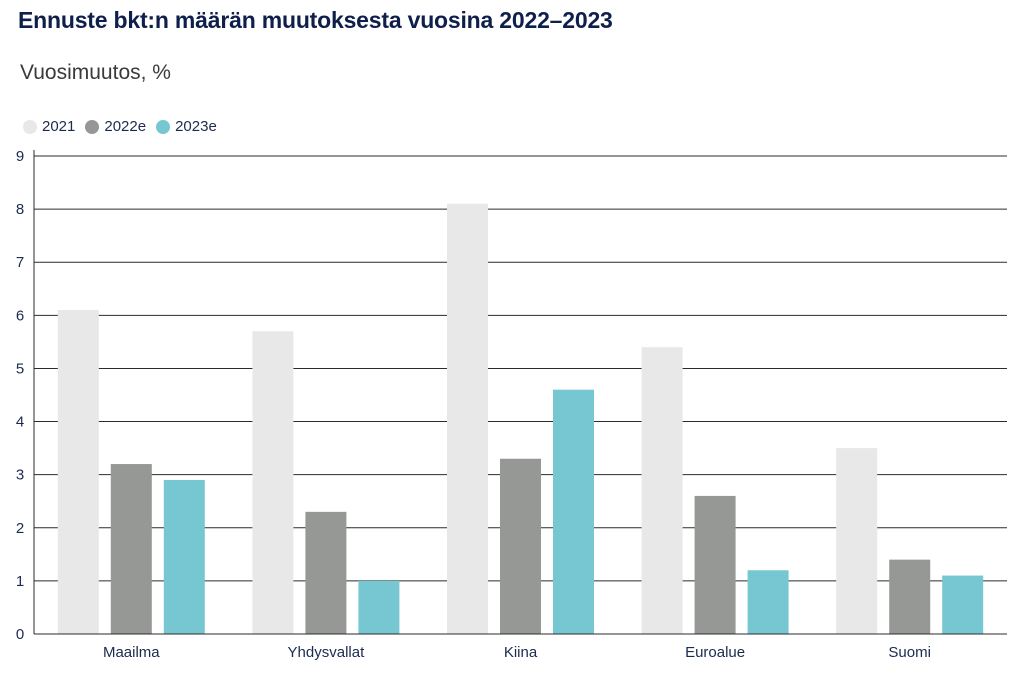  Describe the element at coordinates (59, 126) in the screenshot. I see `legend-label-2021: 2021` at that location.